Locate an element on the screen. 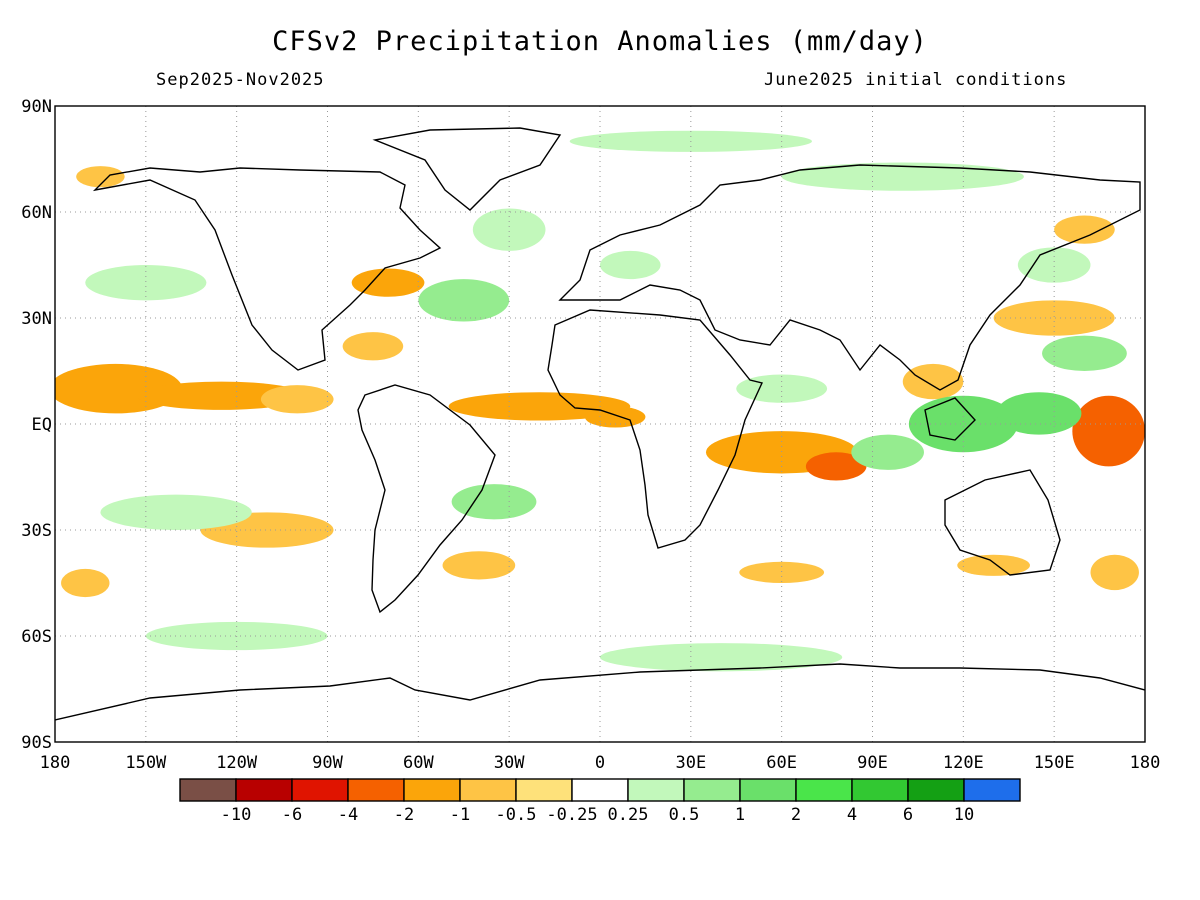 This screenshot has height=900, width=1200. longitude-label: 60E is located at coordinates (781, 763).